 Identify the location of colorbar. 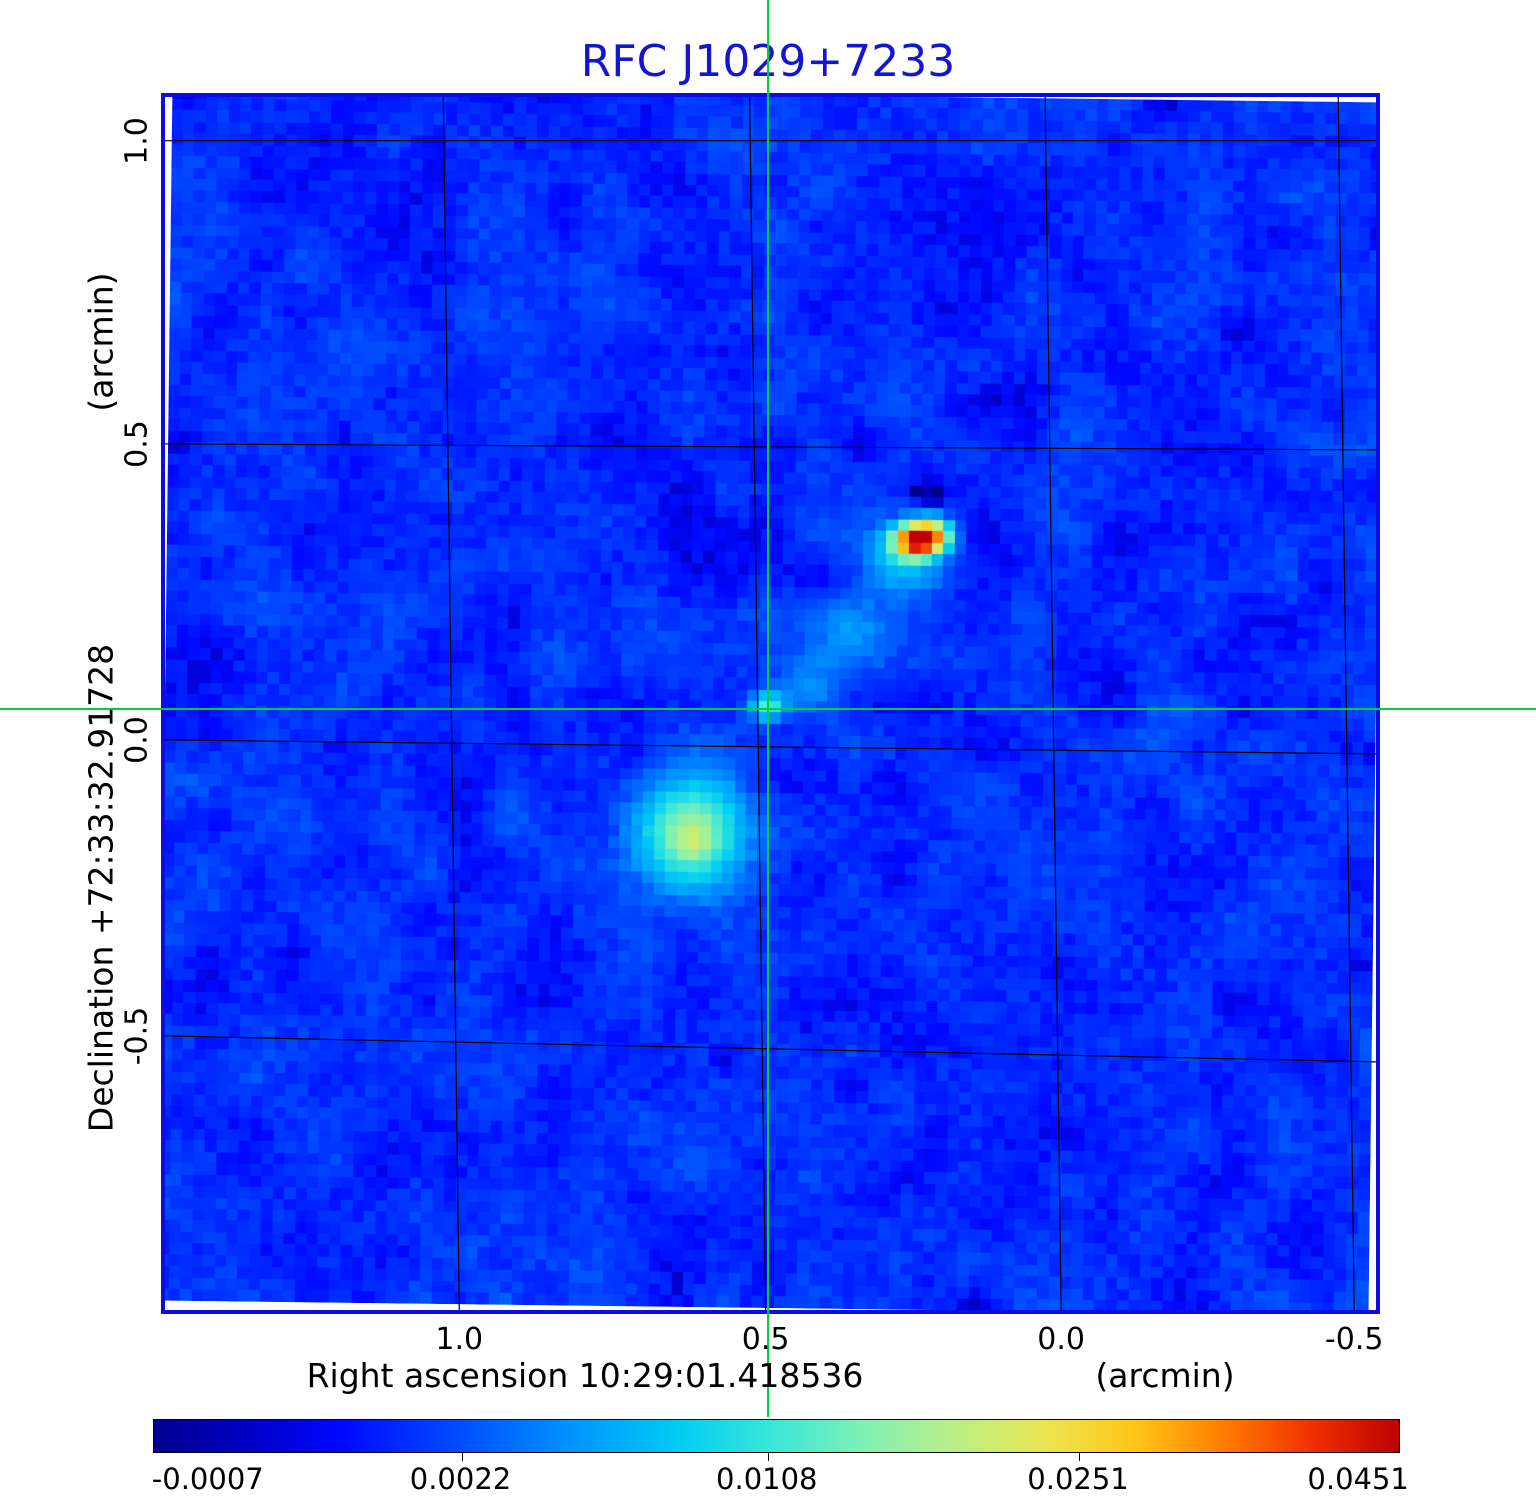
(776, 1440).